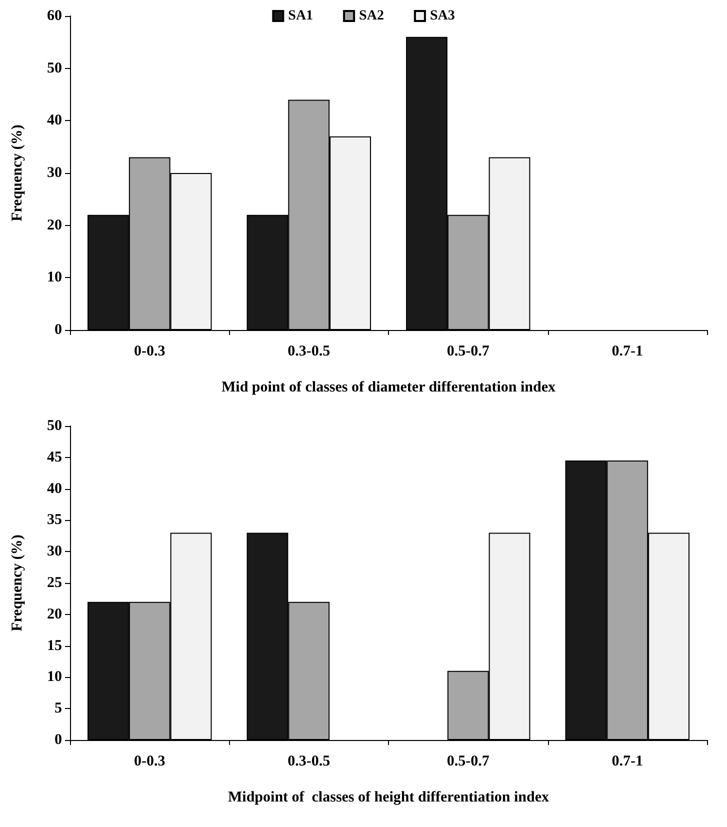 Image resolution: width=727 pixels, height=827 pixels. What do you see at coordinates (54, 16) in the screenshot?
I see `y-tick-label: 60` at bounding box center [54, 16].